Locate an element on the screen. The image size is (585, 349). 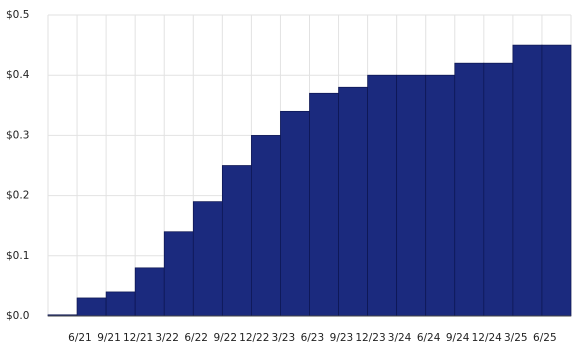
x-tick-label: 6/23 is located at coordinates (313, 338).